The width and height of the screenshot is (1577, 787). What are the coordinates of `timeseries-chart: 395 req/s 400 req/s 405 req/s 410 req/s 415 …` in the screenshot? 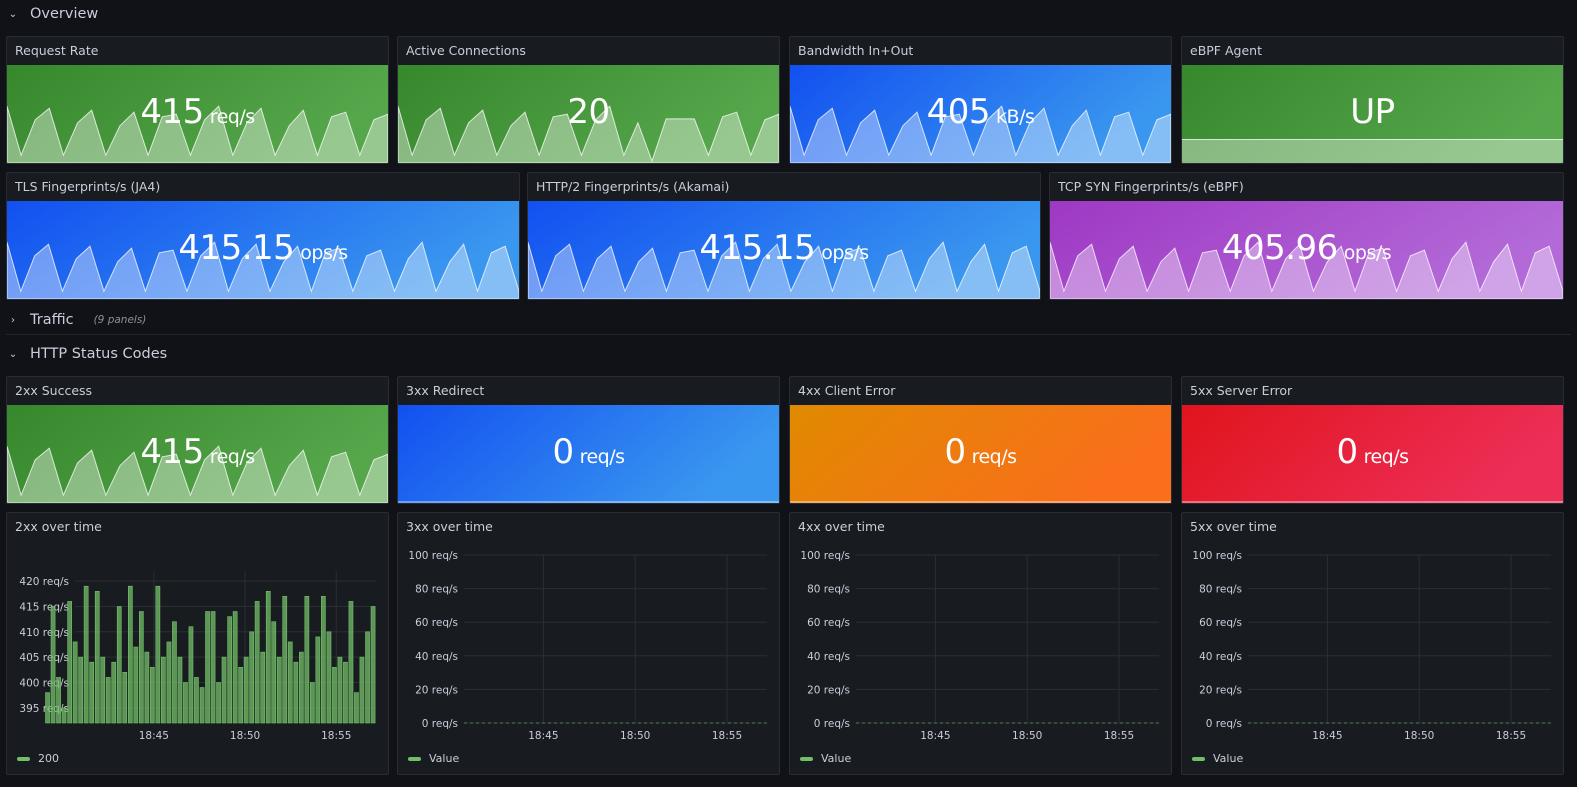 It's located at (197, 657).